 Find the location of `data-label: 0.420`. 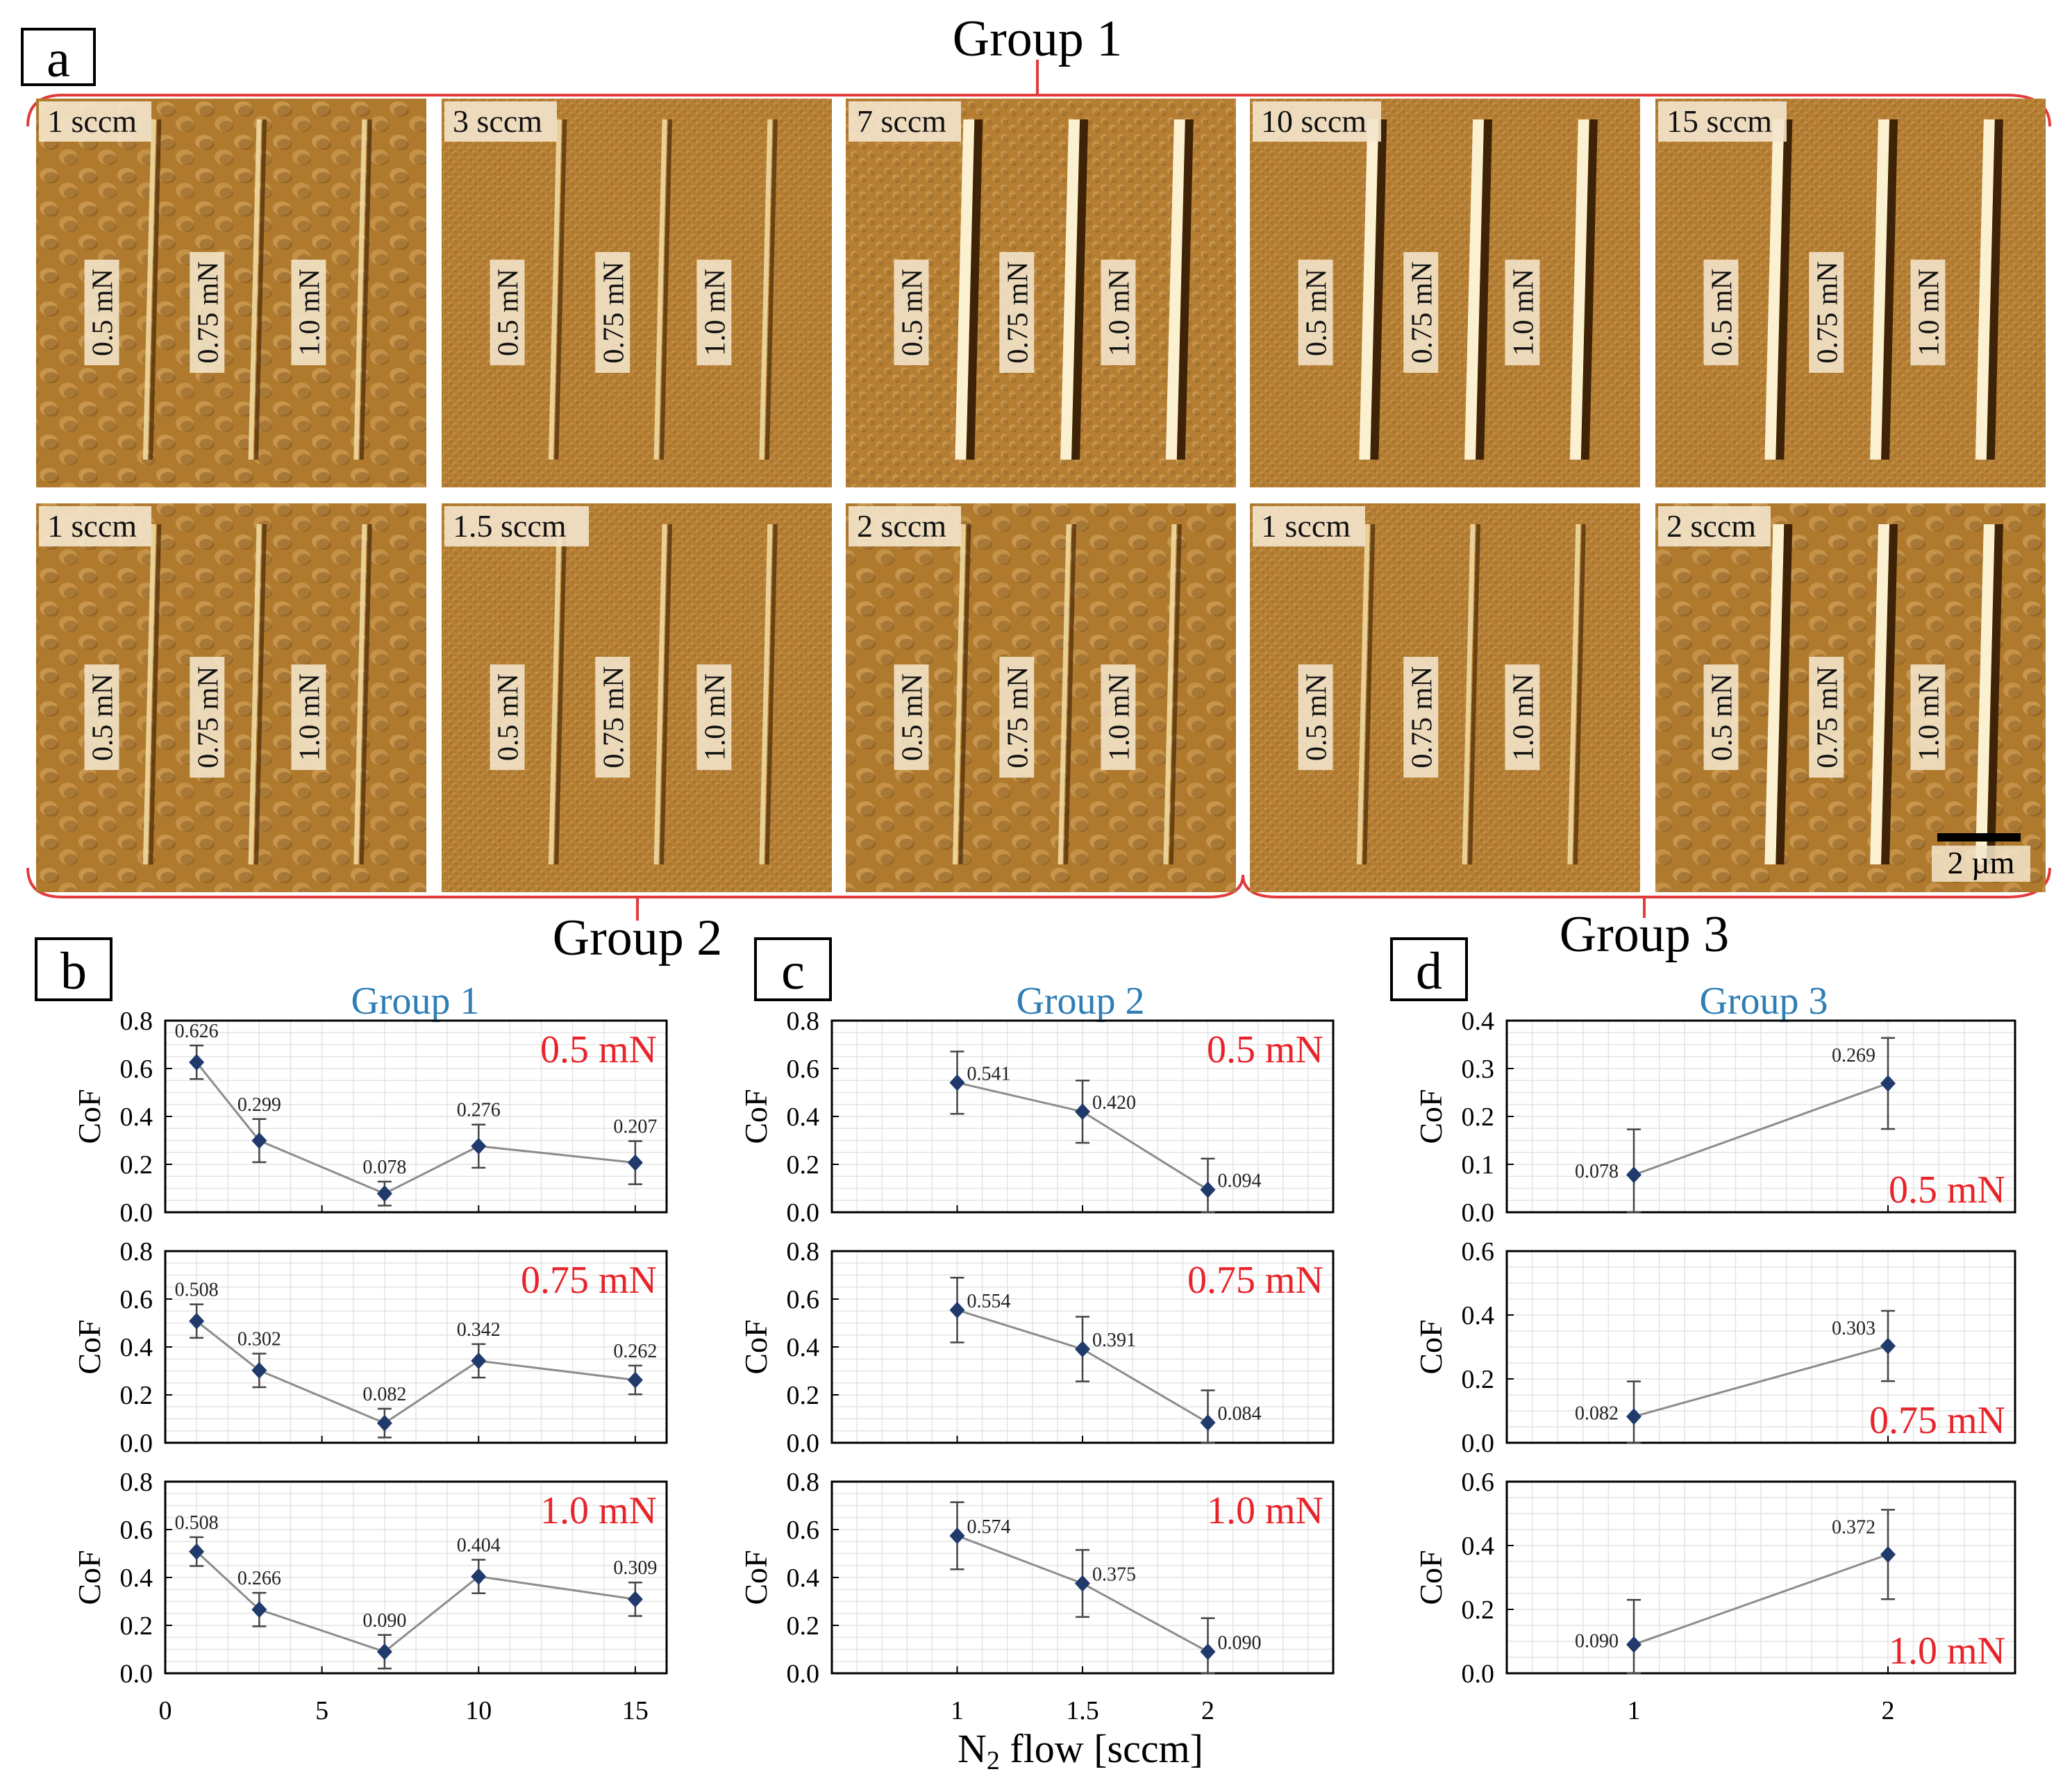

data-label: 0.420 is located at coordinates (1114, 1103).